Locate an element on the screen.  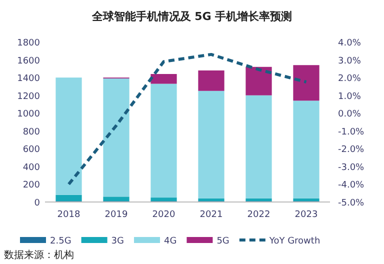
y2-tick-label: 3.0% is located at coordinates (350, 61).